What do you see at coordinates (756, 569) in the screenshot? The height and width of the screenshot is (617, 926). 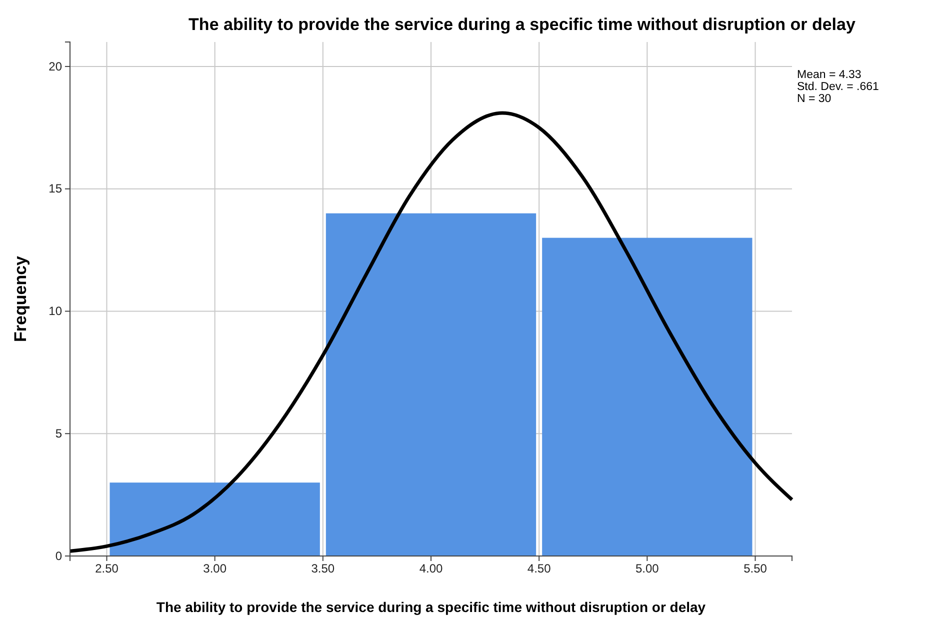 I see `x-tick-label: 5.50` at bounding box center [756, 569].